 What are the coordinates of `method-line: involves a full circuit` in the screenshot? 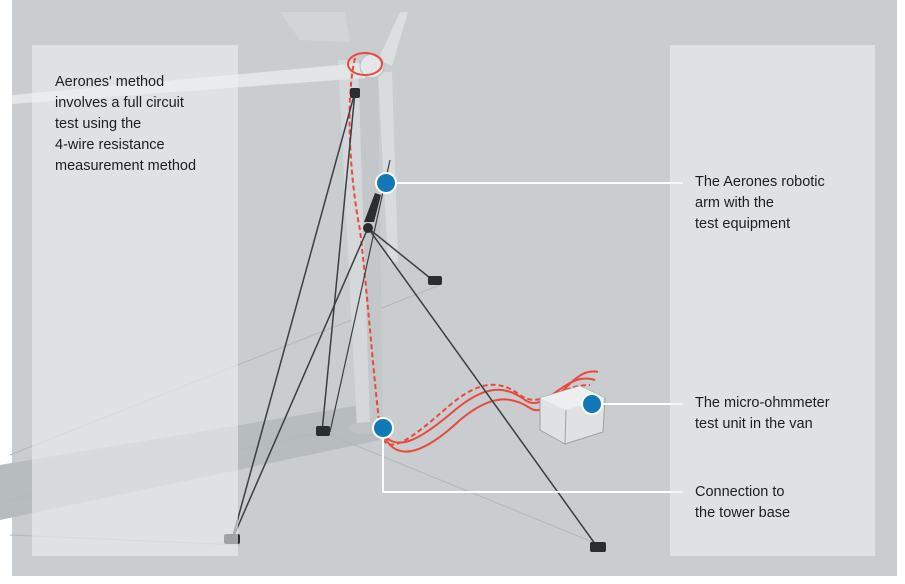 It's located at (119, 103).